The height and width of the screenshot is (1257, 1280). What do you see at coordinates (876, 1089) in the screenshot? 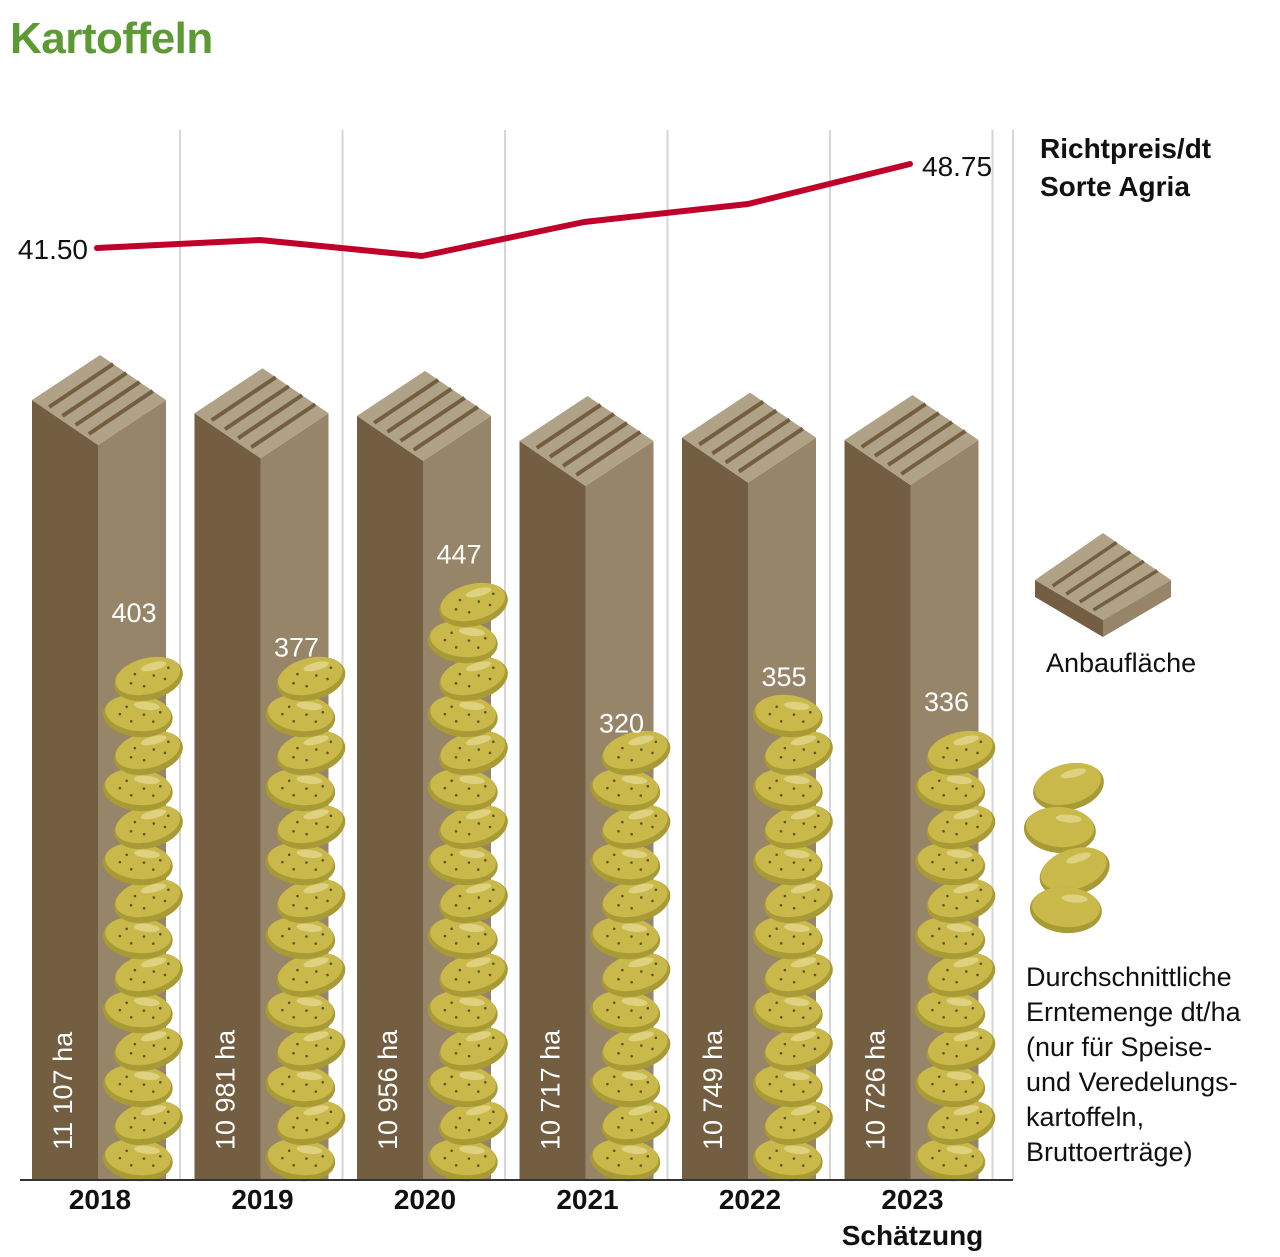
I see `area-value: 10 726 ha` at bounding box center [876, 1089].